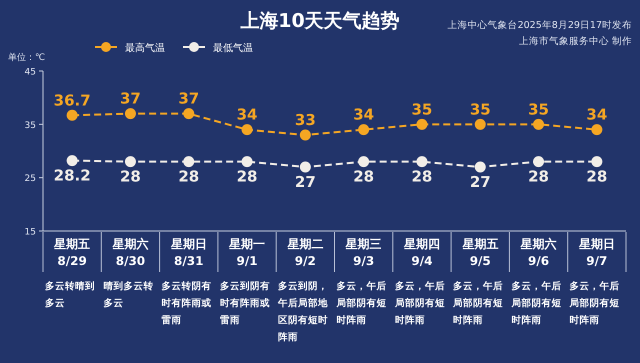 The image size is (640, 363). Describe the element at coordinates (363, 252) in the screenshot. I see `x-tick-label: 星期三 9/3` at that location.